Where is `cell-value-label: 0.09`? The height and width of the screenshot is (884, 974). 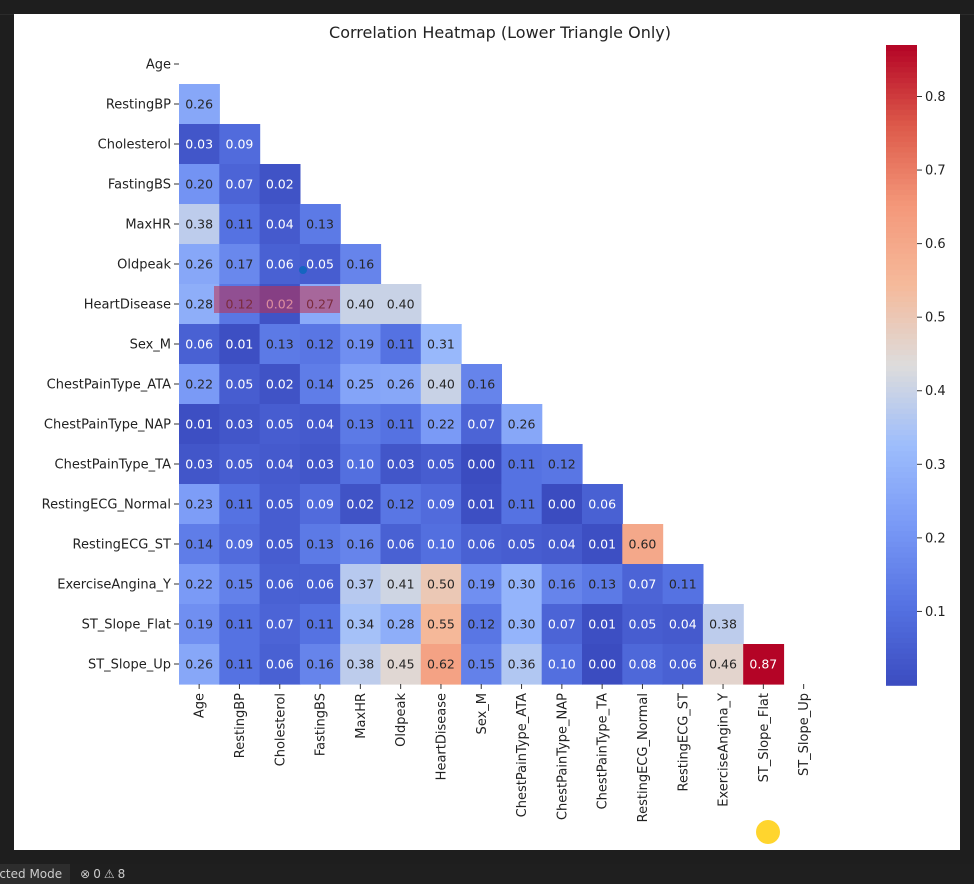 cell-value-label: 0.09 is located at coordinates (320, 504).